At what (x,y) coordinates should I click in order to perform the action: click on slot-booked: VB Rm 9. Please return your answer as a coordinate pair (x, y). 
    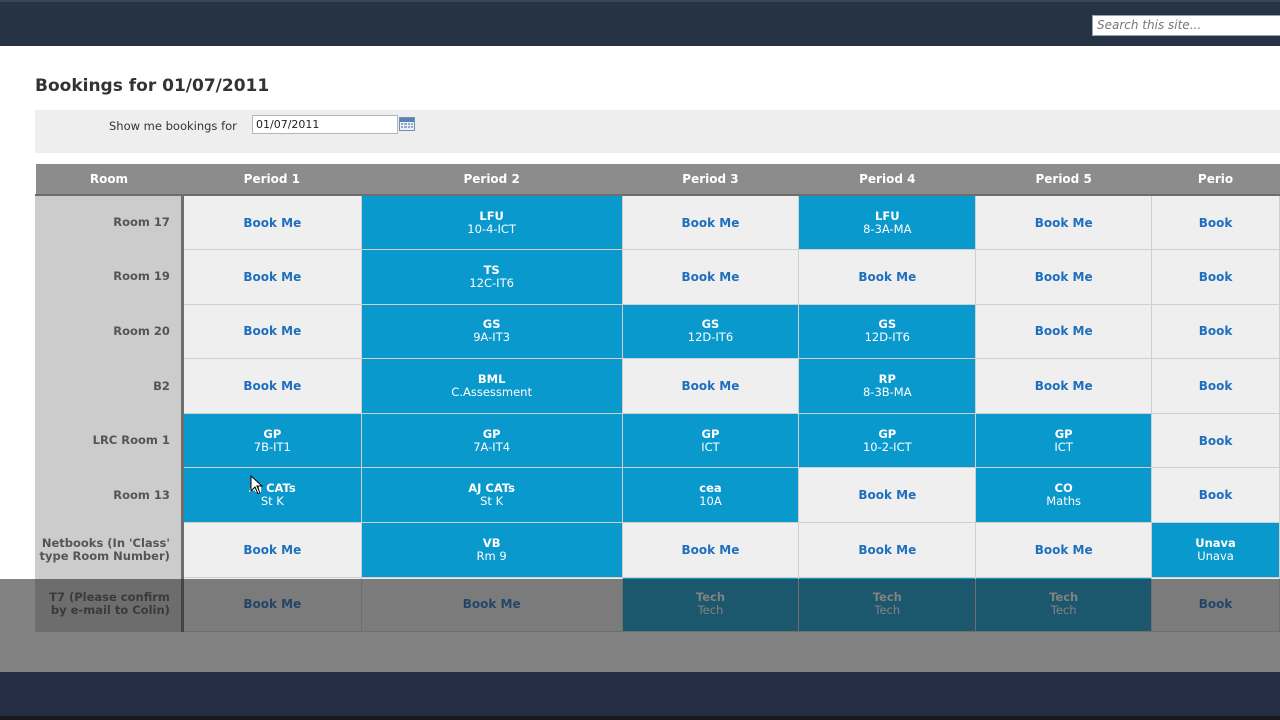
    Looking at the image, I should click on (491, 550).